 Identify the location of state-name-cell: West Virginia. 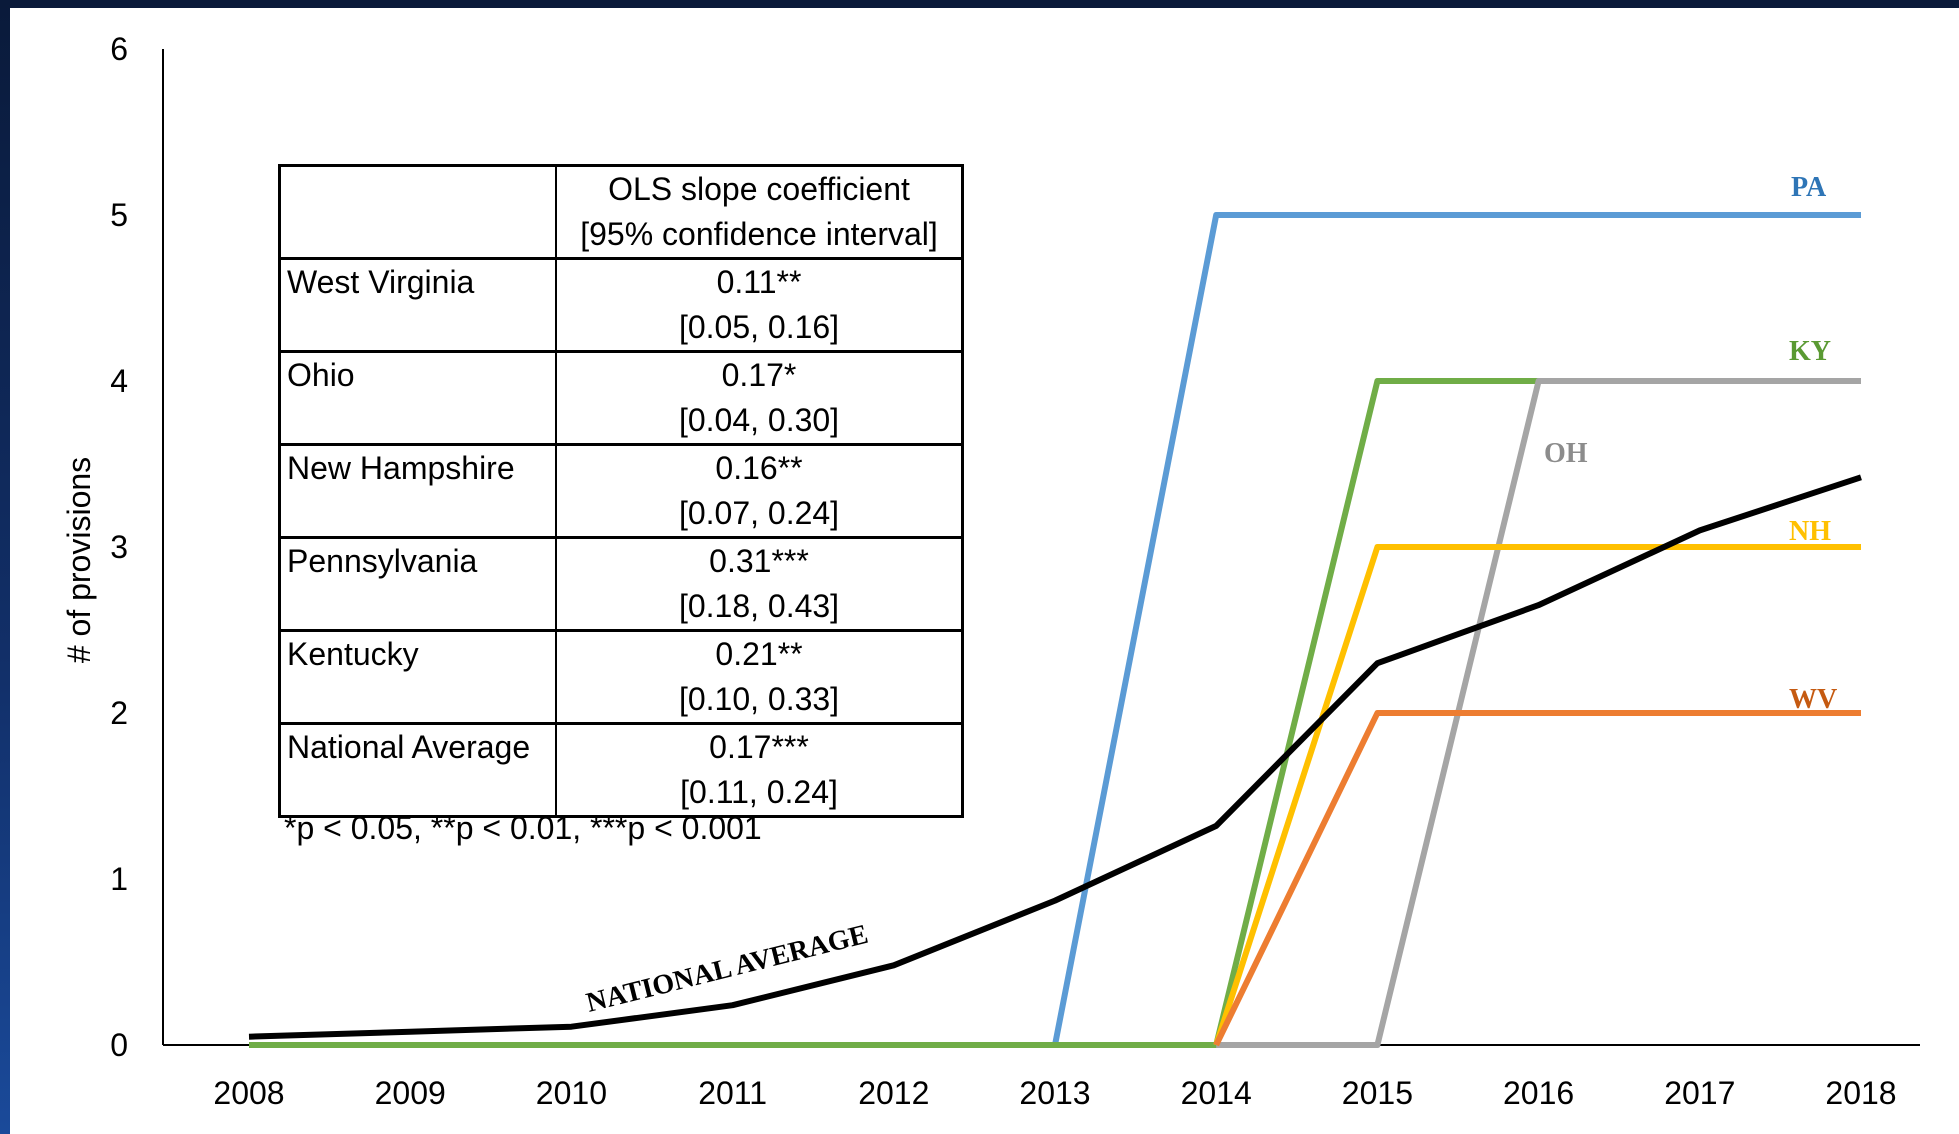
(417, 305).